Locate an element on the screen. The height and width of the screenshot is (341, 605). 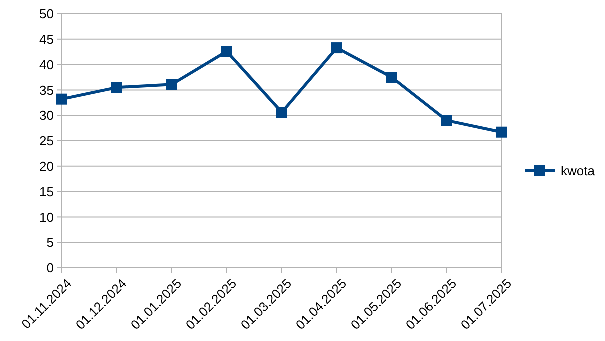
y-tick-label: 25 is located at coordinates (47, 141).